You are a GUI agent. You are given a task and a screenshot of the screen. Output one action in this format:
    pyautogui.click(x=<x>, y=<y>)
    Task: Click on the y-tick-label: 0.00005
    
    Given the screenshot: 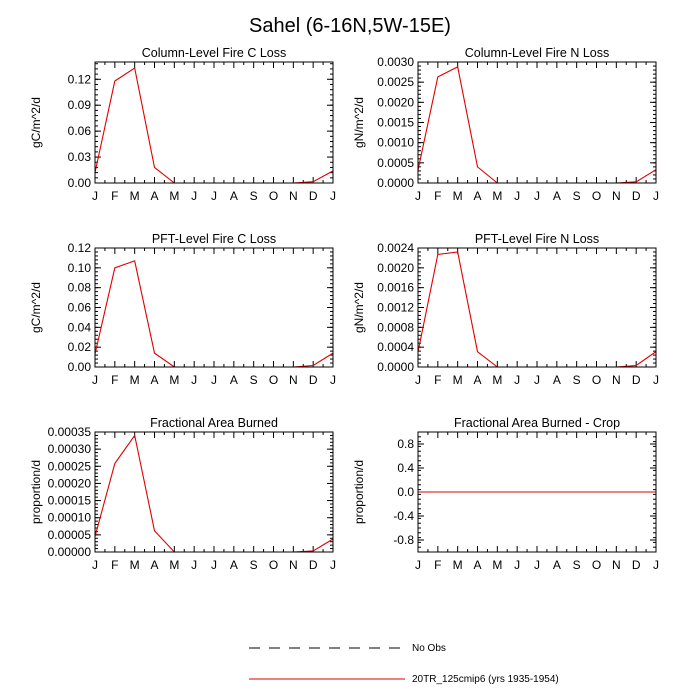 What is the action you would take?
    pyautogui.click(x=70, y=535)
    